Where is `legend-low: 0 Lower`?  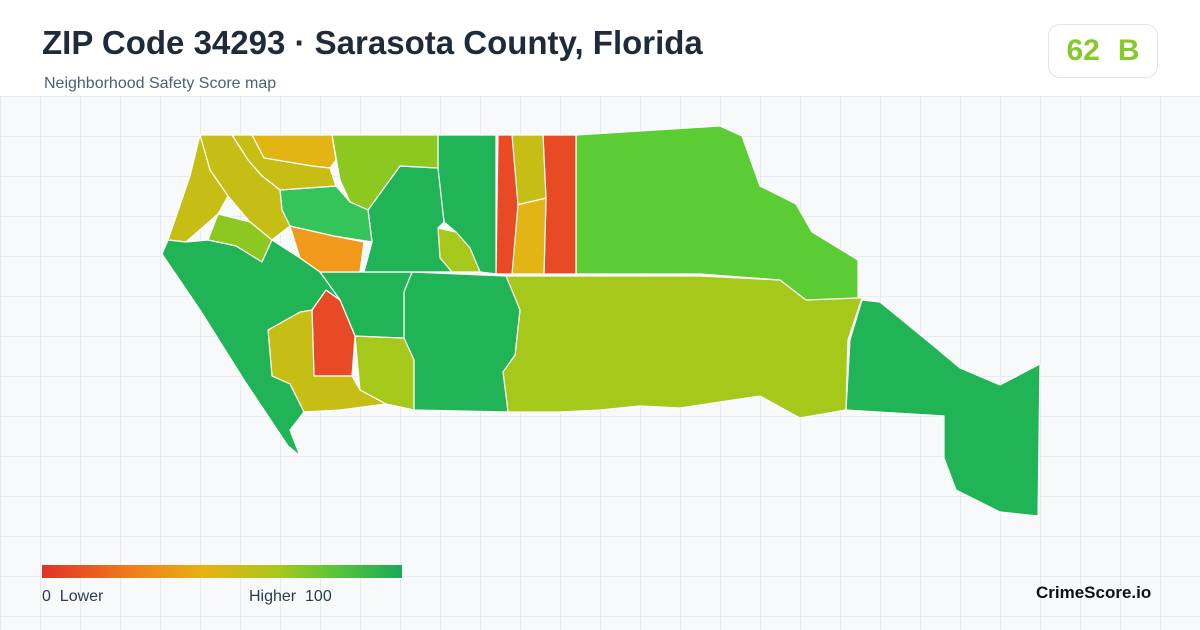 legend-low: 0 Lower is located at coordinates (72, 597).